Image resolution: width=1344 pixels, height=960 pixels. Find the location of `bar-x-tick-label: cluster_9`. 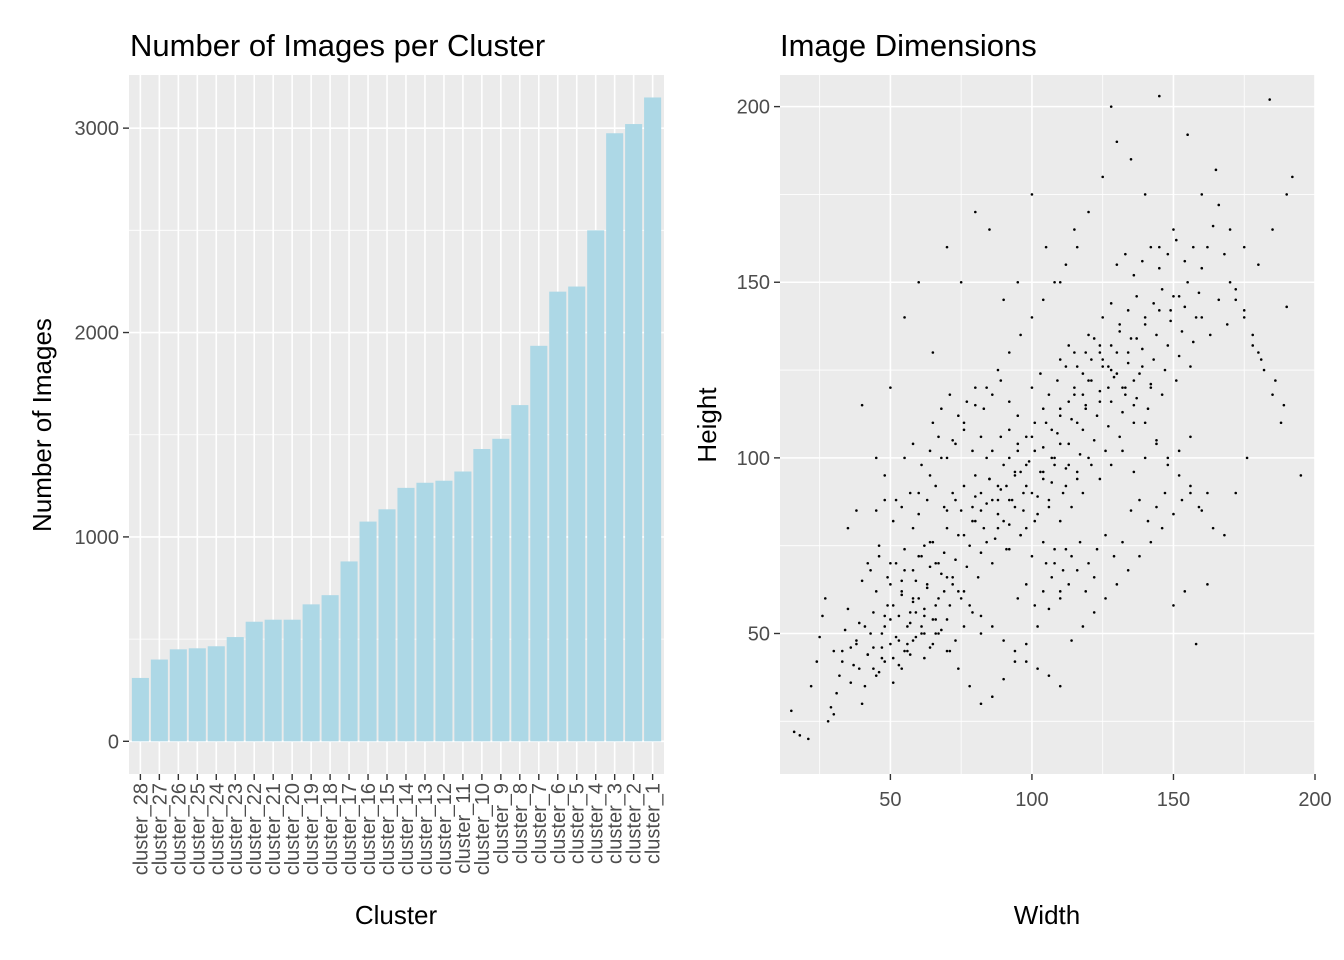

bar-x-tick-label: cluster_9 is located at coordinates (502, 823).